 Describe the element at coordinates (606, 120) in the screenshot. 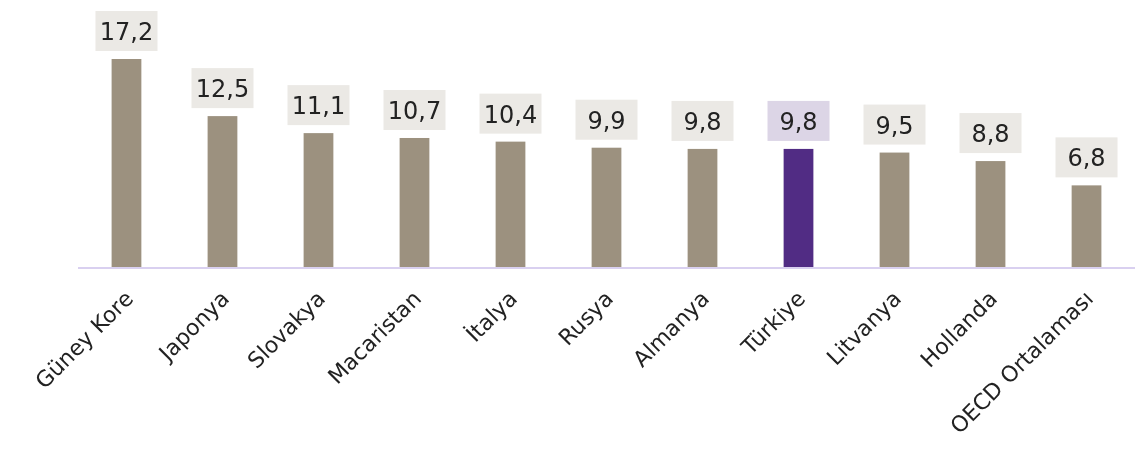

I see `data-label: 9,9` at that location.